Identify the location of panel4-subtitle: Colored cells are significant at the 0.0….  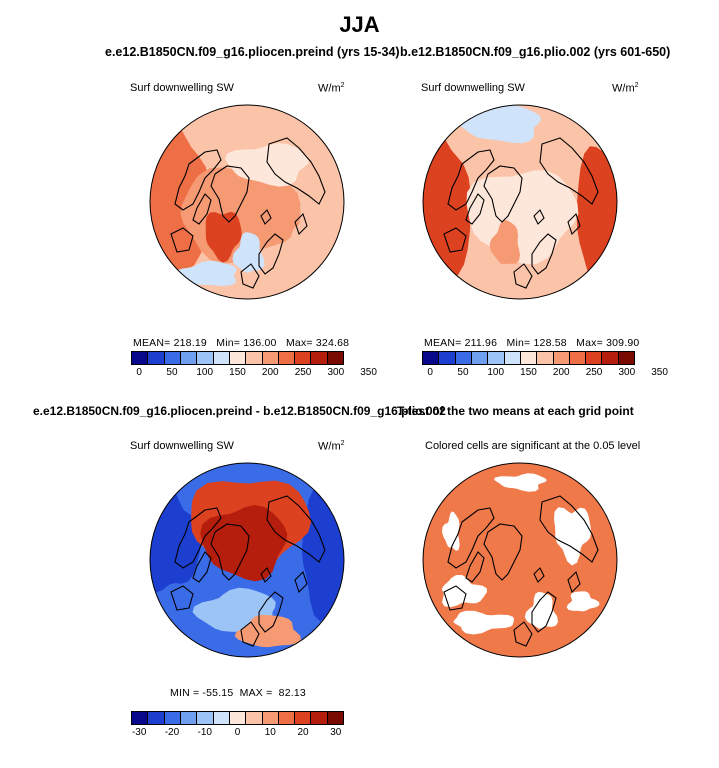
(533, 446).